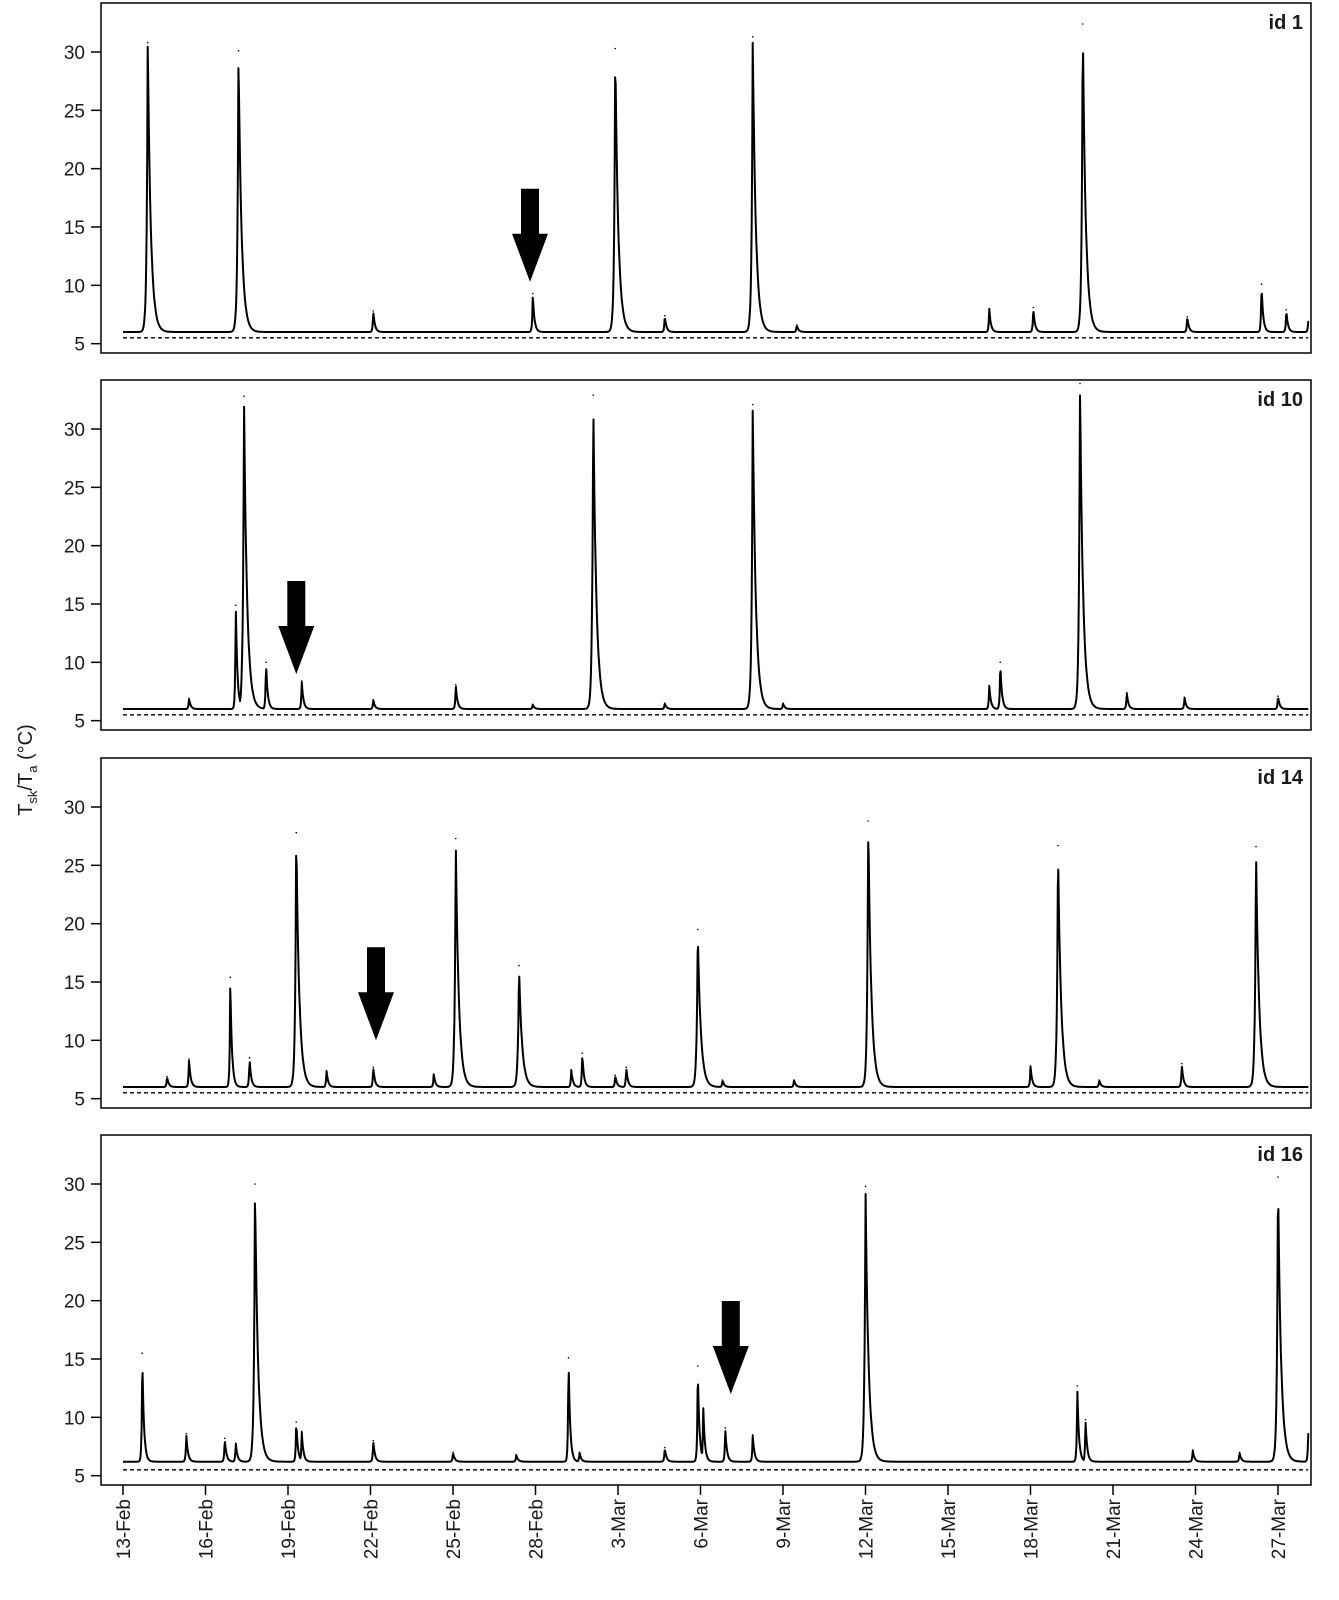 The image size is (1339, 1600). I want to click on x-tick-label: 25-Feb, so click(454, 1529).